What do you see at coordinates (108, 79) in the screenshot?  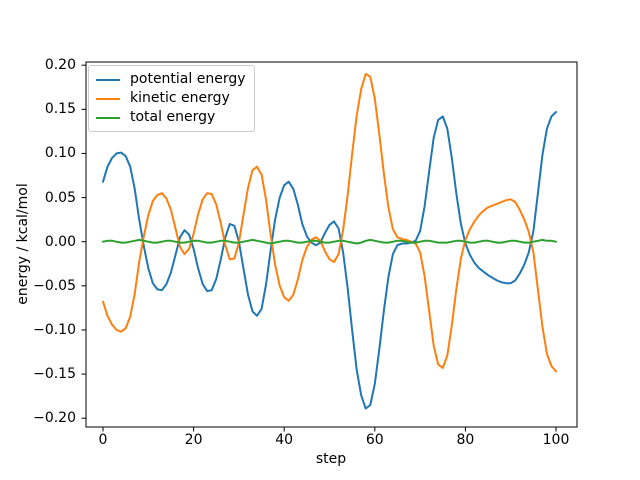 I see `potential-energy-line-sample` at bounding box center [108, 79].